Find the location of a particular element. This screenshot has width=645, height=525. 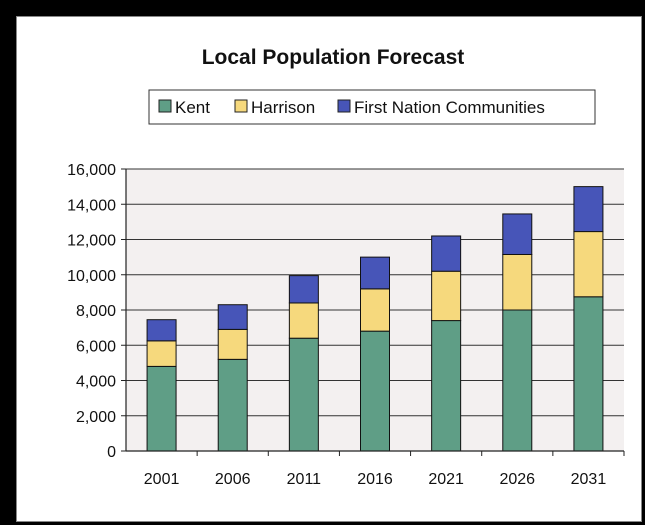

x-tick-label: 2011 is located at coordinates (304, 479).